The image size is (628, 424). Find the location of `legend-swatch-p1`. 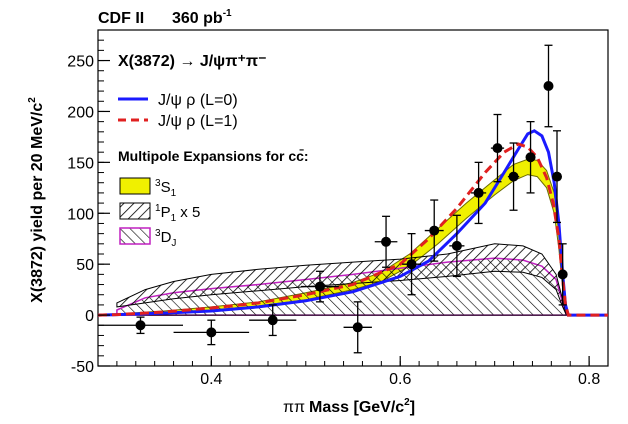

legend-swatch-p1 is located at coordinates (135, 211).